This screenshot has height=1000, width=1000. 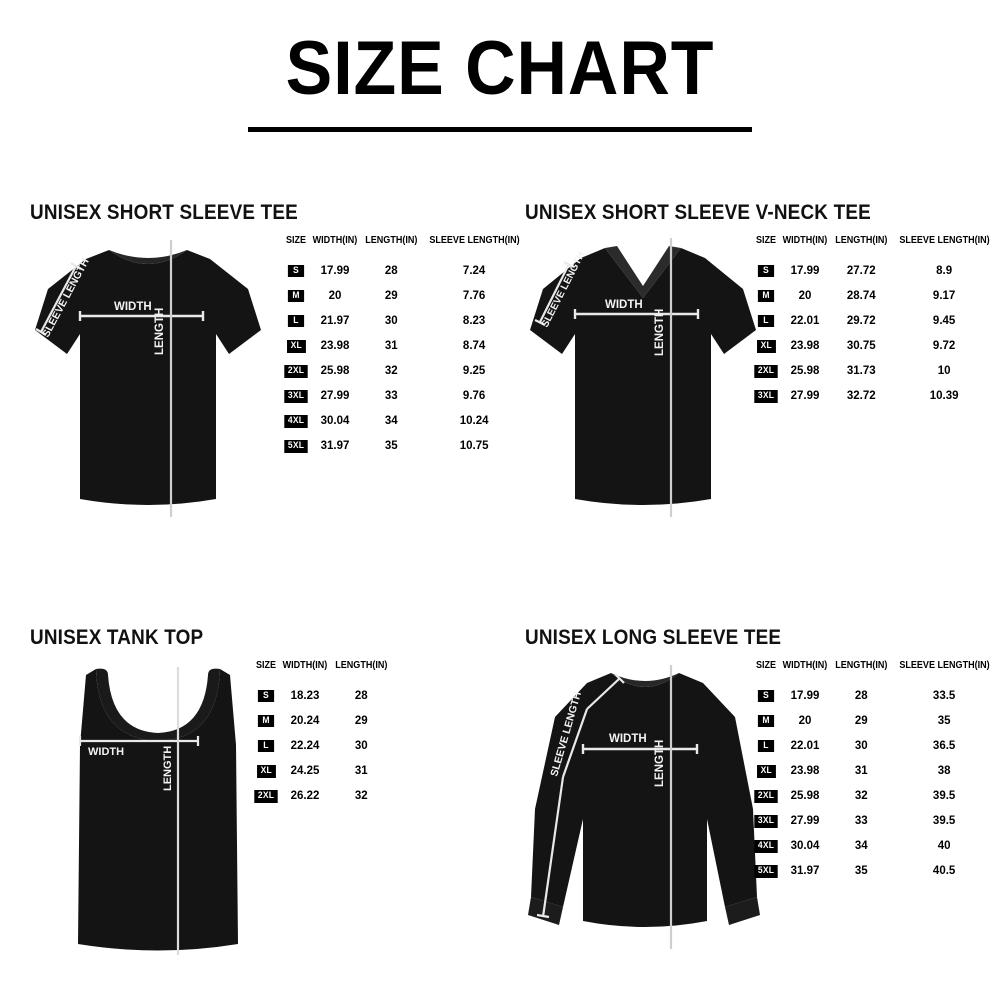 I want to click on sleeve-measure-line, so click(x=554, y=293).